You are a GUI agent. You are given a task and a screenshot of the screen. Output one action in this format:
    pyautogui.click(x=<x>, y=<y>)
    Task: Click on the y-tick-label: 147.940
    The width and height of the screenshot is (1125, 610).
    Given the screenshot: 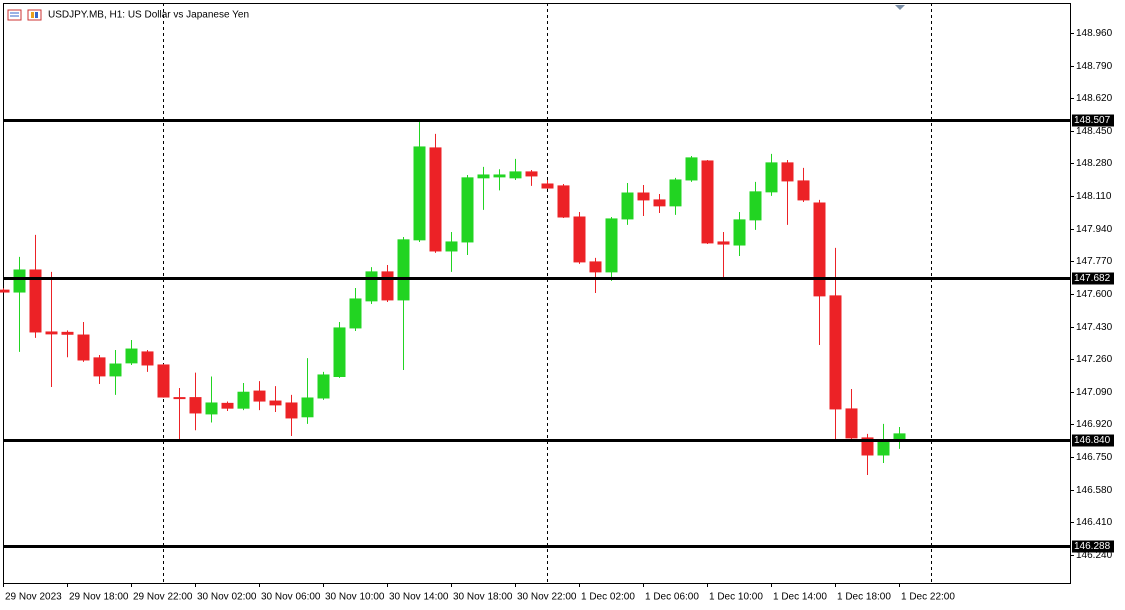 What is the action you would take?
    pyautogui.click(x=1094, y=229)
    